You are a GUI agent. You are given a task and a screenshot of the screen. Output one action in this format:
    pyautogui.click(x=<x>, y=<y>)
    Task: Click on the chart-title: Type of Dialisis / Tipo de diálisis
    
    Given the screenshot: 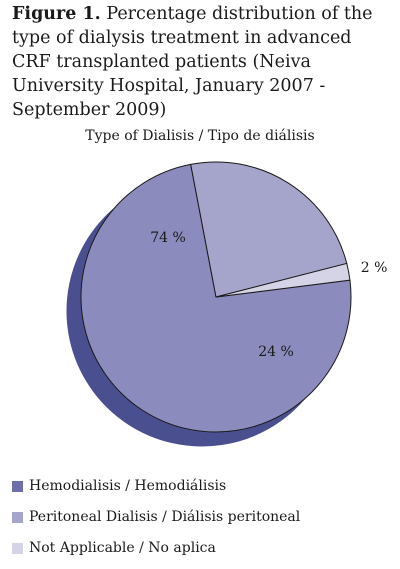 What is the action you would take?
    pyautogui.click(x=200, y=136)
    